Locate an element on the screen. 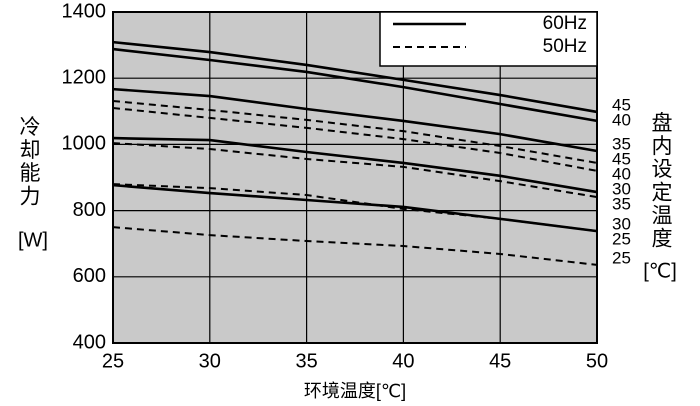 This screenshot has height=406, width=700. legend-label: 50Hz is located at coordinates (565, 46).